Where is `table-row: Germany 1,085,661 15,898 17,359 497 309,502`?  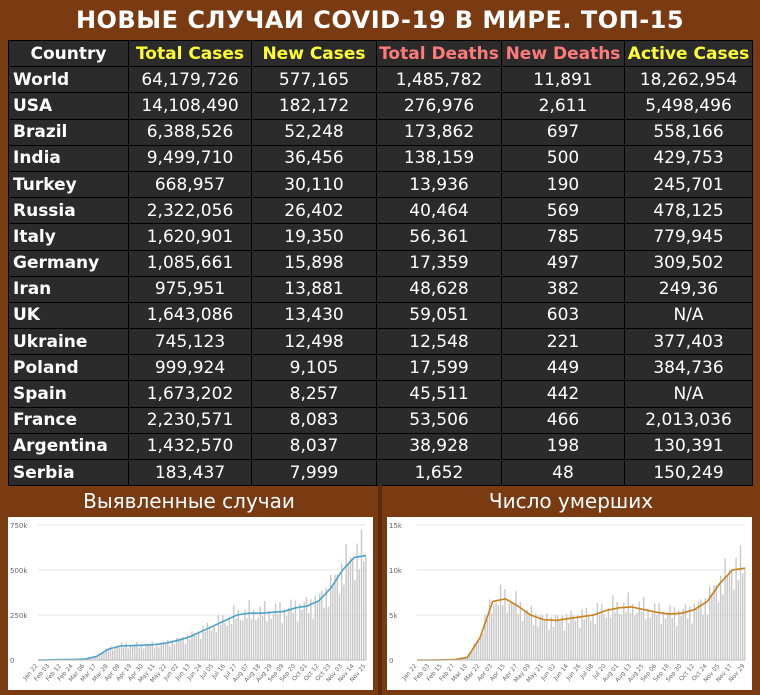 table-row: Germany 1,085,661 15,898 17,359 497 309,502 is located at coordinates (380, 263).